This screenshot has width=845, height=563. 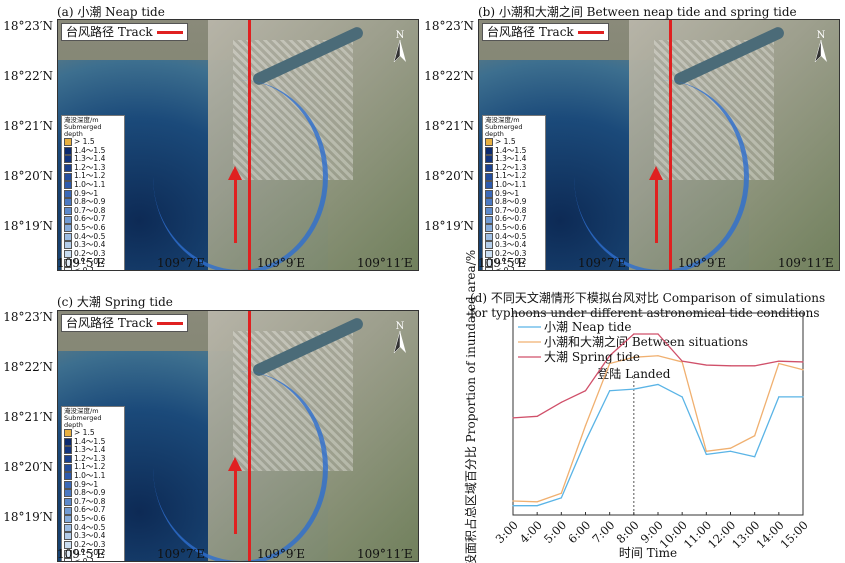 What do you see at coordinates (656, 173) in the screenshot?
I see `typhoon-arrow-head-b` at bounding box center [656, 173].